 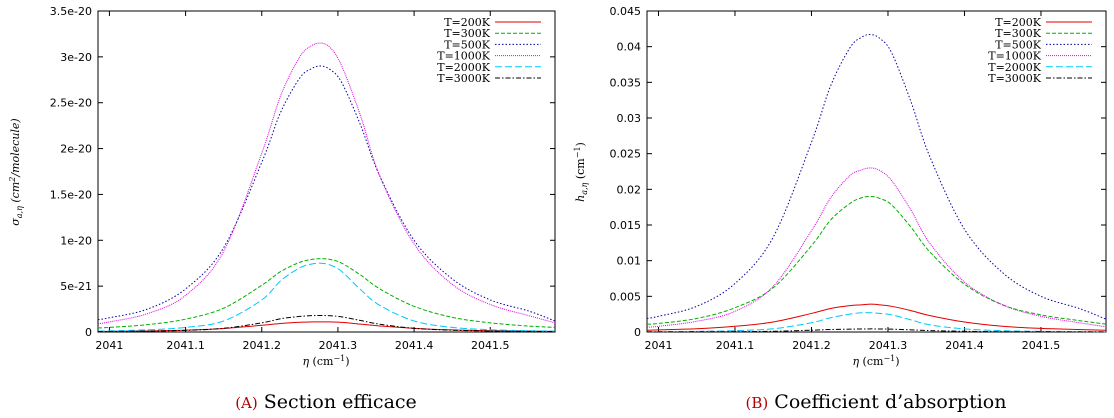 I want to click on chart-a-ytick-label: 0, so click(x=88, y=332).